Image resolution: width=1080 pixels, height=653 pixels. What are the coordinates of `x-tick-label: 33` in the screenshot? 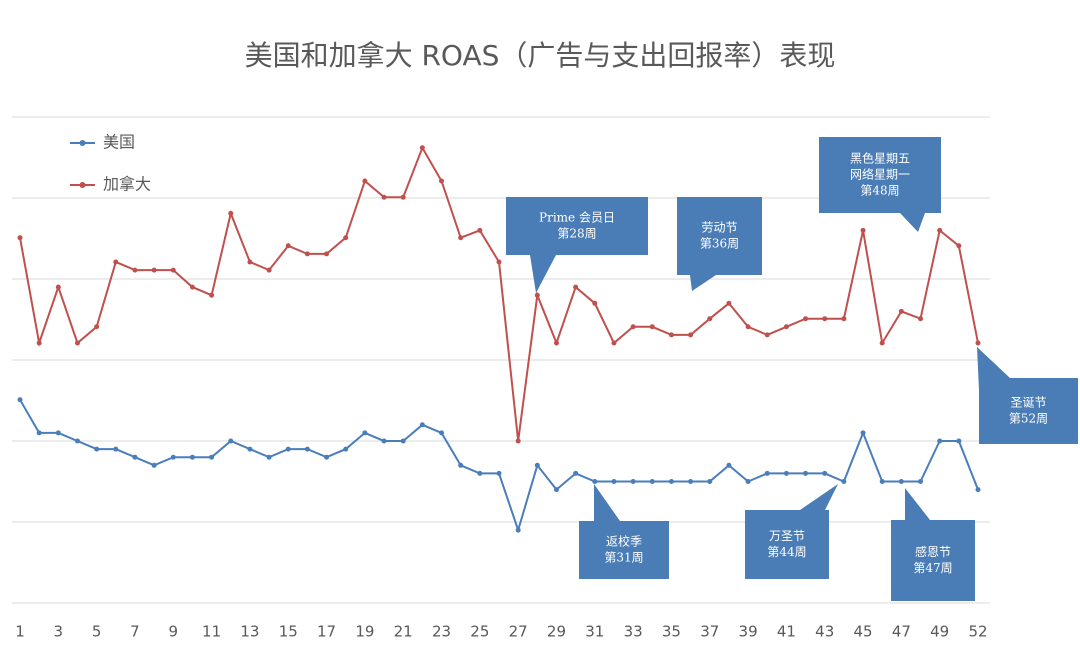 It's located at (633, 632).